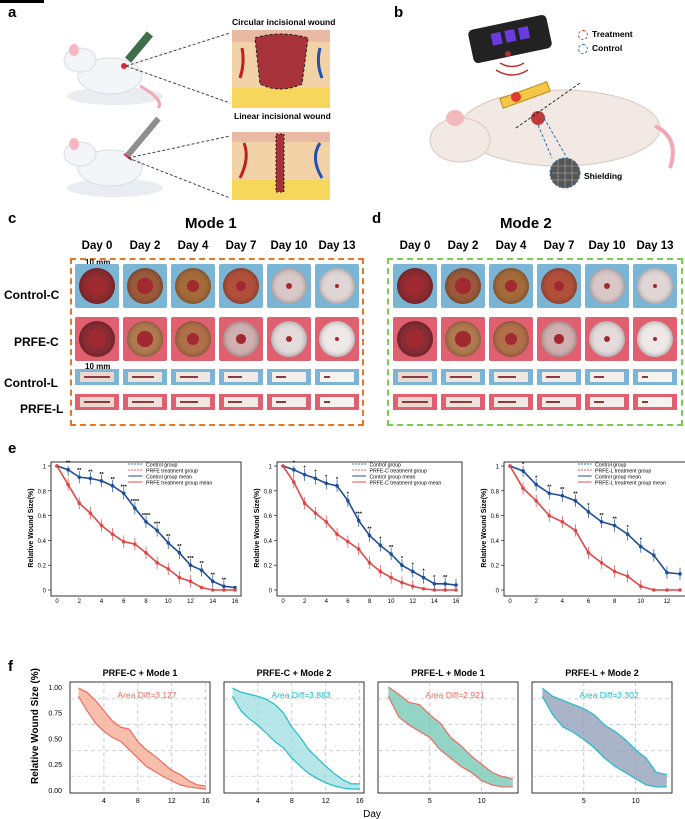  Describe the element at coordinates (179, 484) in the screenshot. I see `legend-label: PRFE treatment group mean` at that location.